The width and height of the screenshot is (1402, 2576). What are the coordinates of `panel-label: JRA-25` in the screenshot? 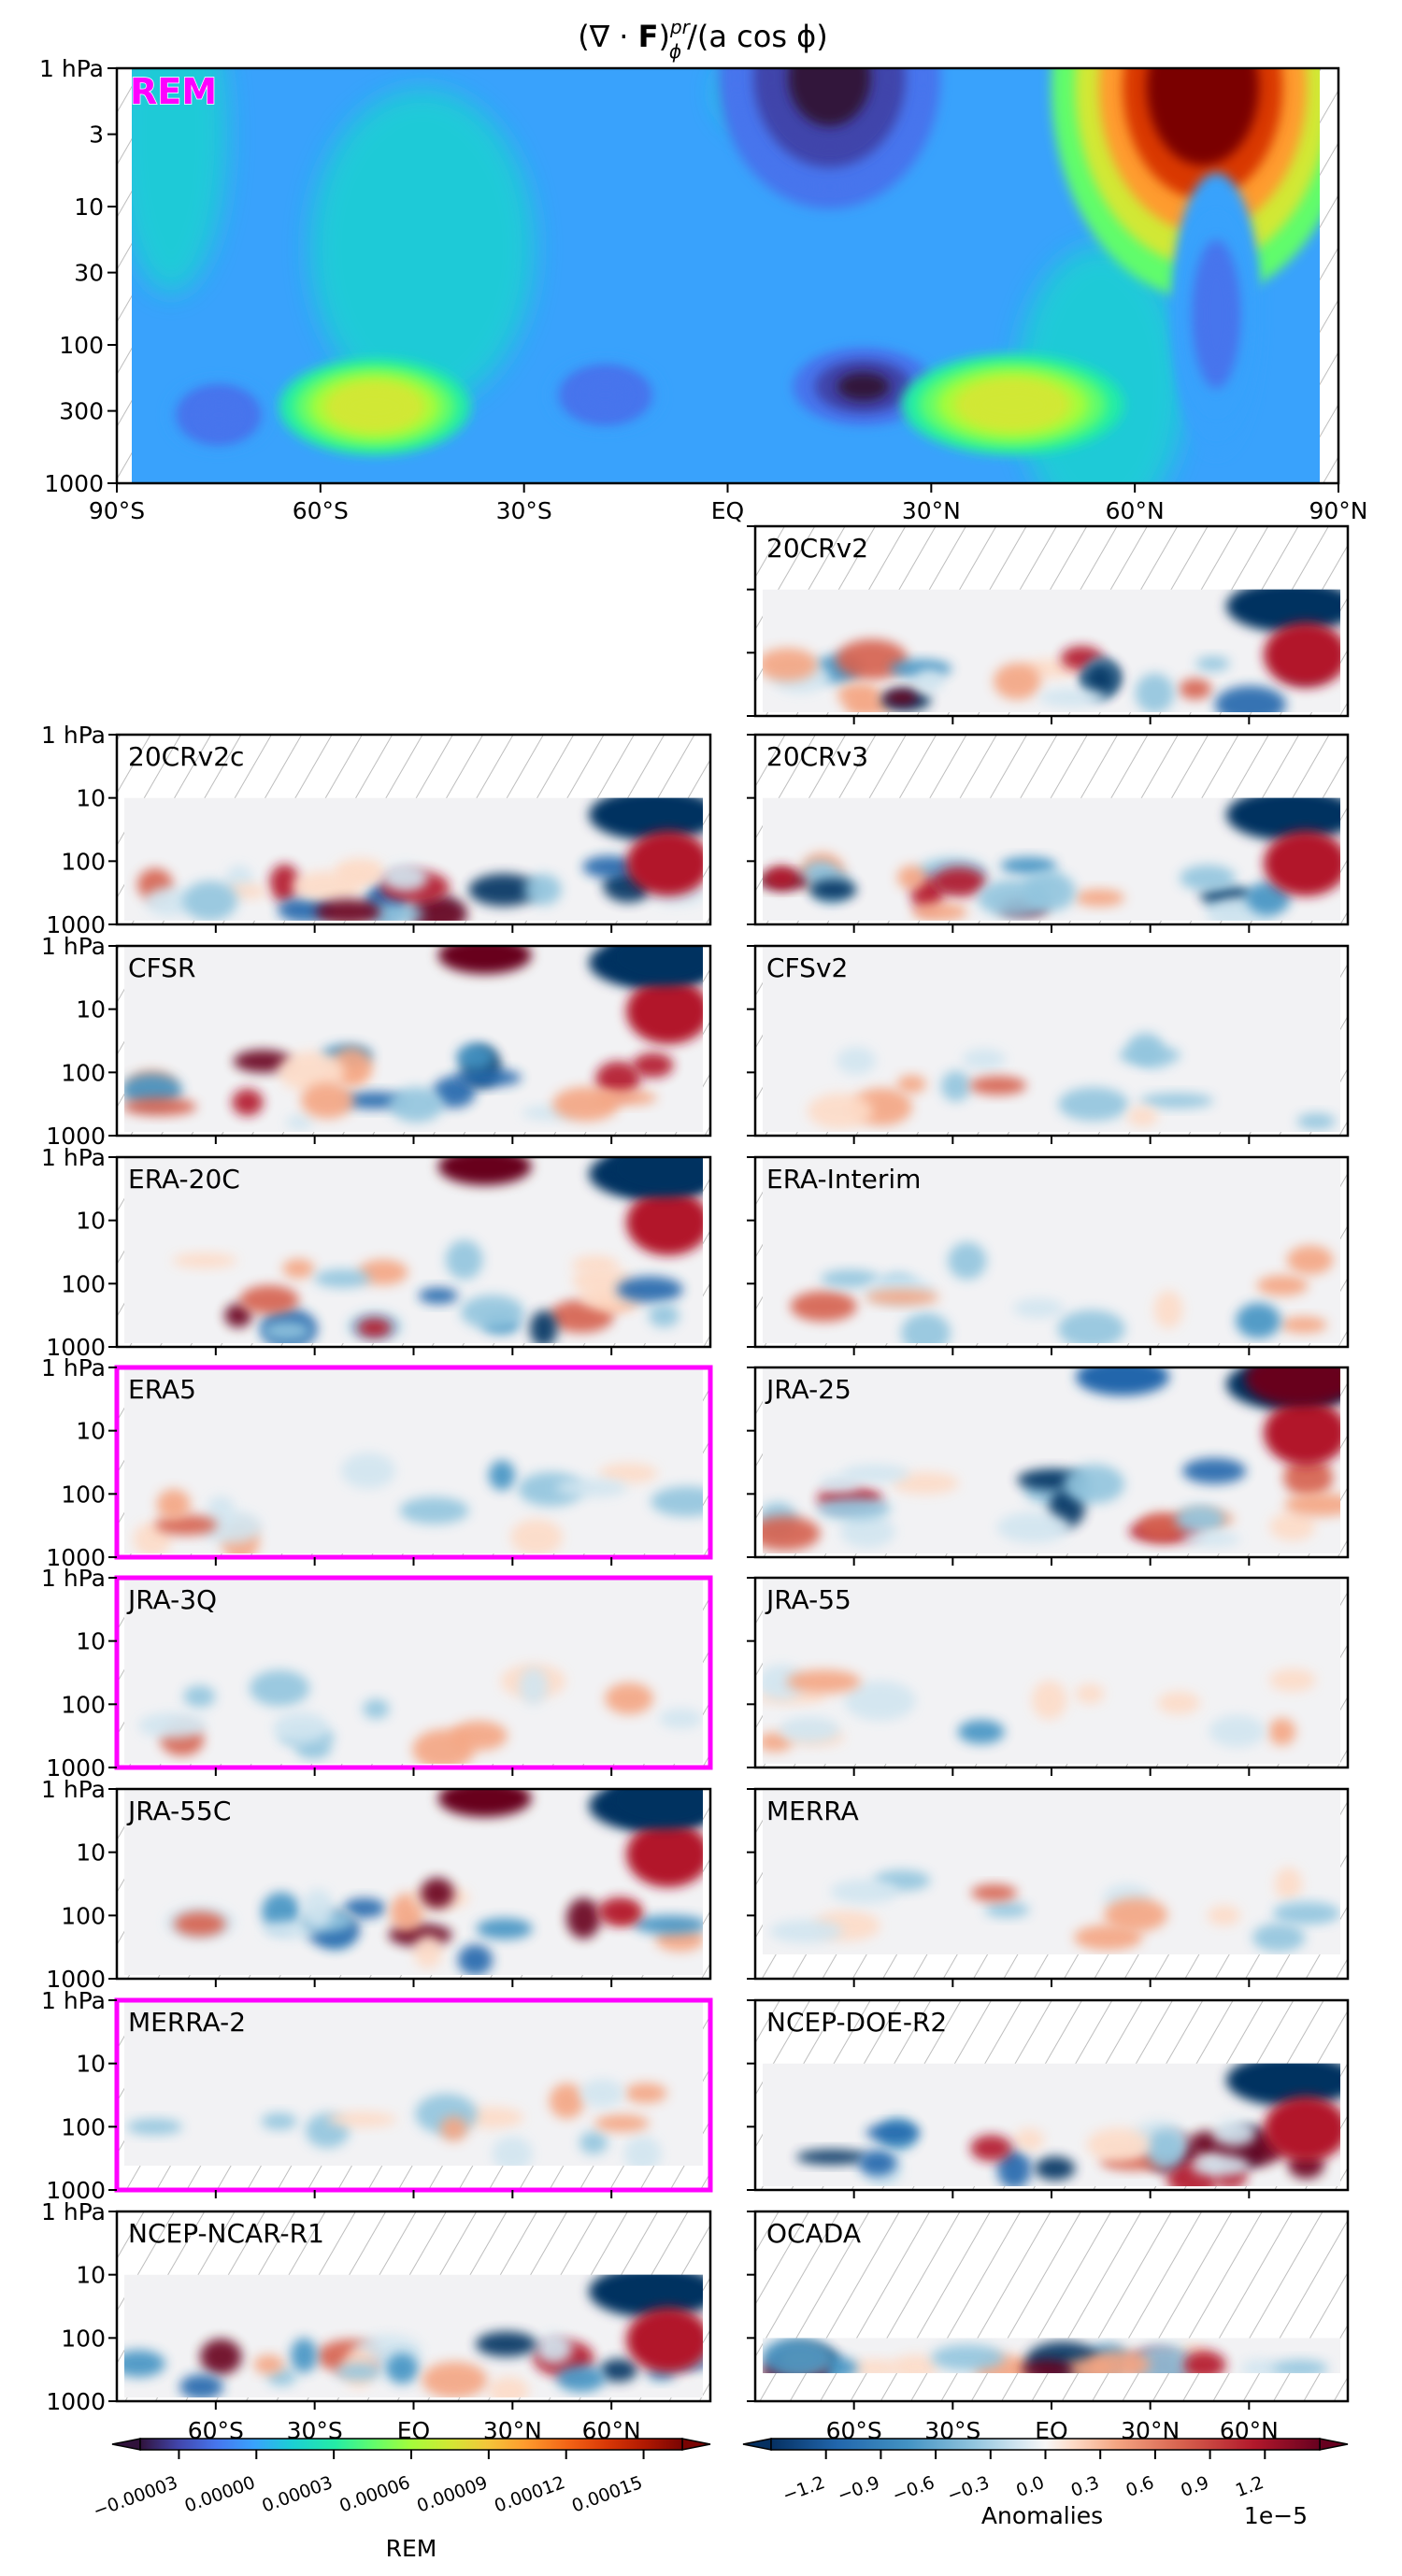 It's located at (808, 1389).